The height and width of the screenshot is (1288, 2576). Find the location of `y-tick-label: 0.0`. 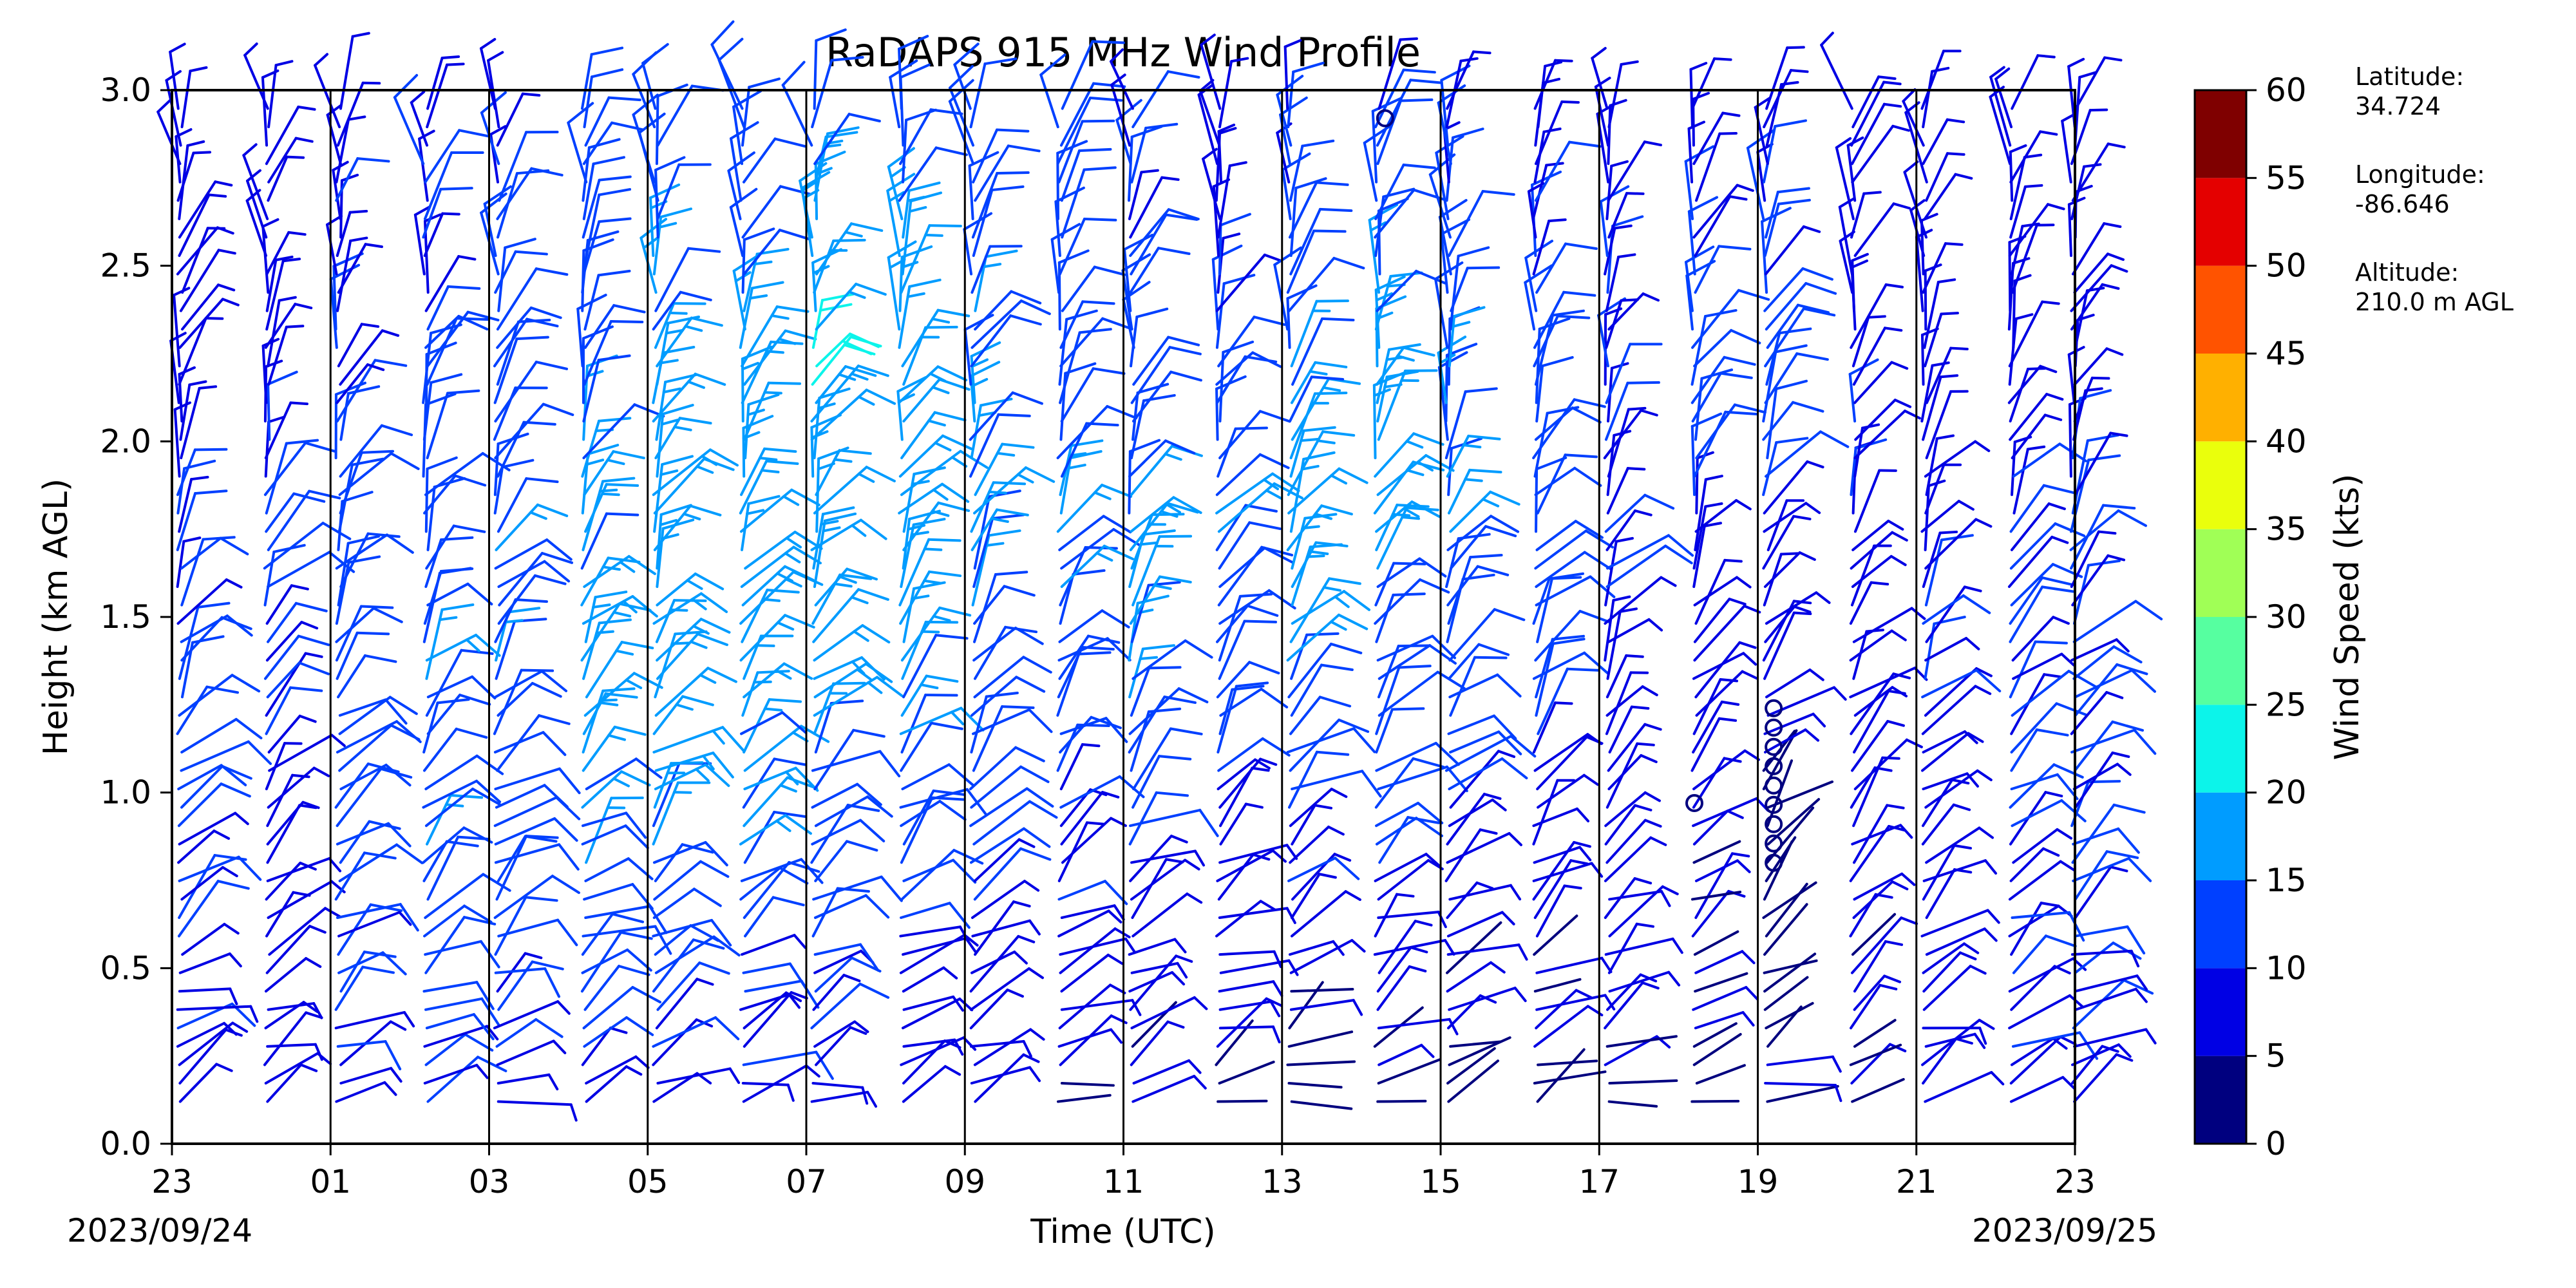

y-tick-label: 0.0 is located at coordinates (125, 1143).